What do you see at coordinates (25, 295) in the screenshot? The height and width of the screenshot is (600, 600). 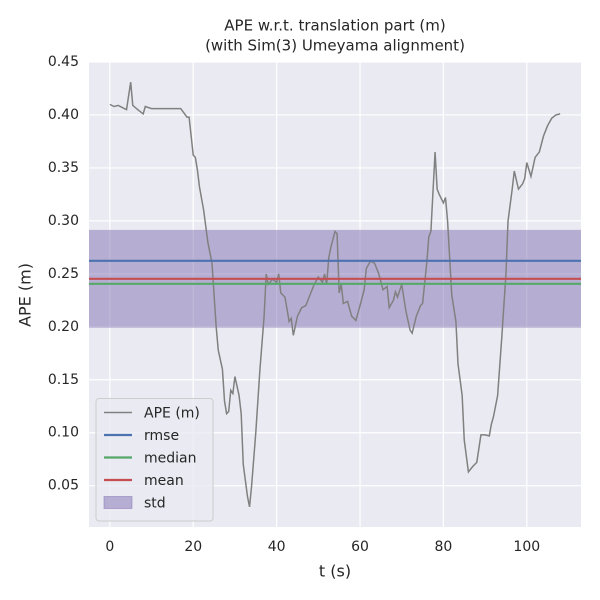 I see `y-axis-label: APE (m)` at bounding box center [25, 295].